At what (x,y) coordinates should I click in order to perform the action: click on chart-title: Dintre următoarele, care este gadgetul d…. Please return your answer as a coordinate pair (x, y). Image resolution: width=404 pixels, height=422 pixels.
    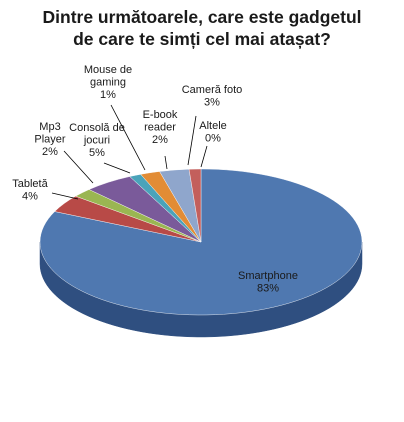
    Looking at the image, I should click on (202, 28).